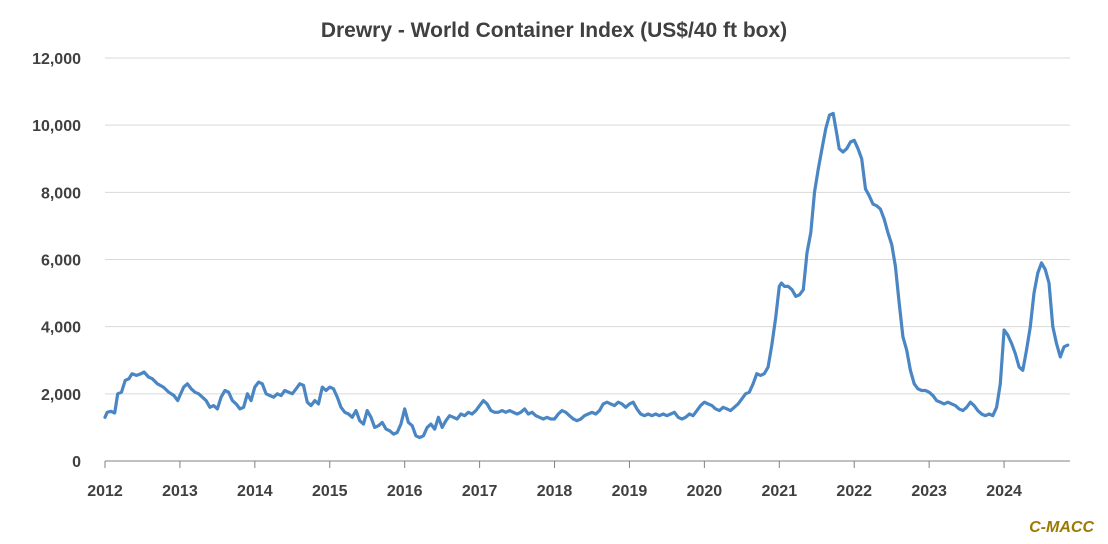  What do you see at coordinates (929, 491) in the screenshot?
I see `x-tick-label: 2023` at bounding box center [929, 491].